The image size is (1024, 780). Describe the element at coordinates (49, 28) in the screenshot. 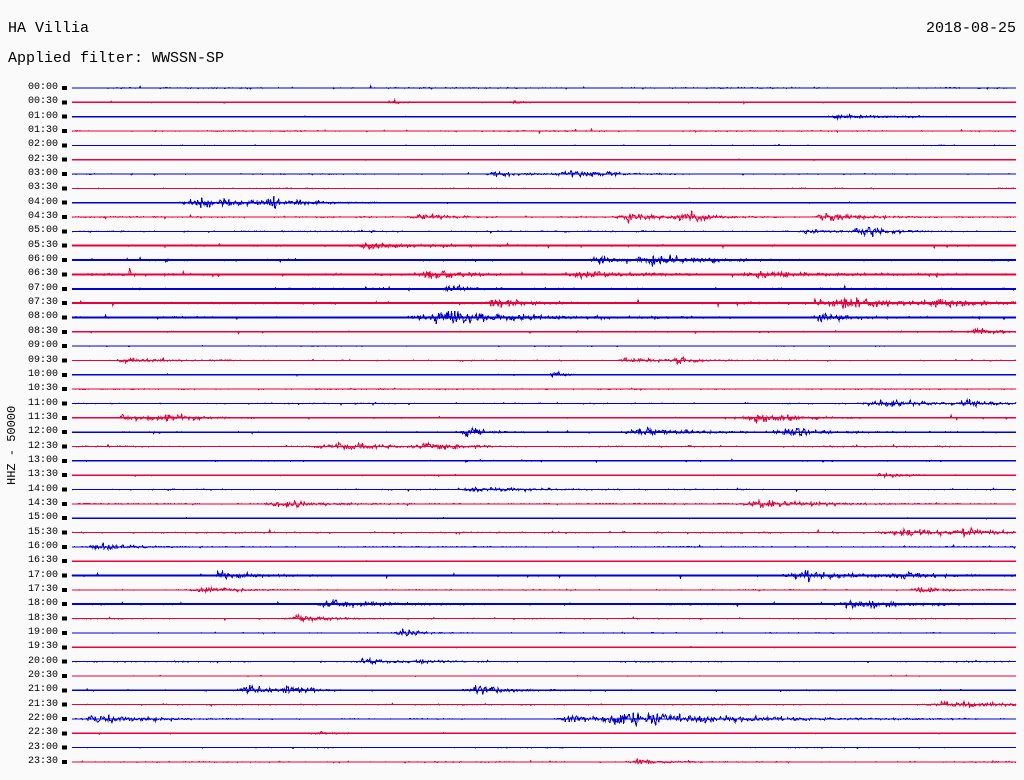

I see `page-title: HA Villia` at that location.